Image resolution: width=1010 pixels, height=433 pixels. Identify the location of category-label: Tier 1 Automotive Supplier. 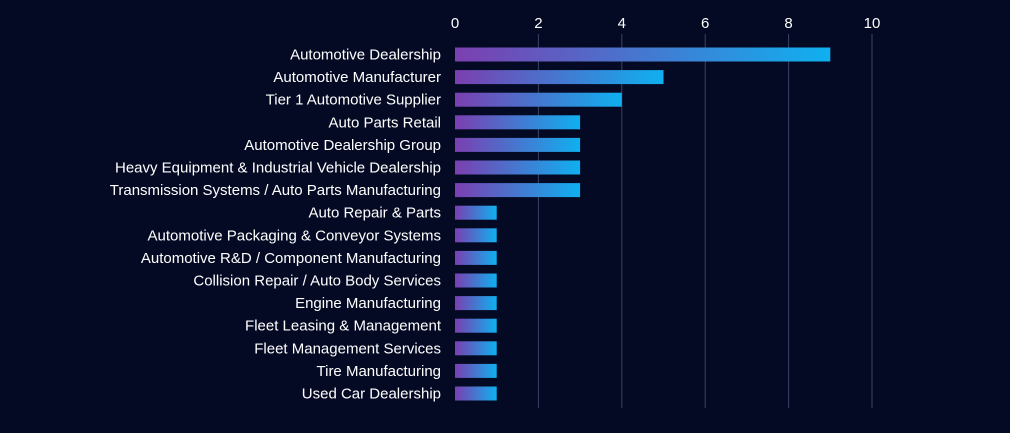
(353, 100).